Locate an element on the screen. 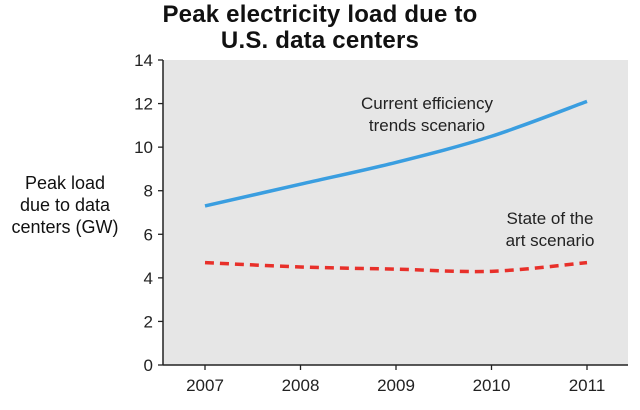 This screenshot has width=640, height=410. y-tick-label-4: 8 is located at coordinates (148, 191).